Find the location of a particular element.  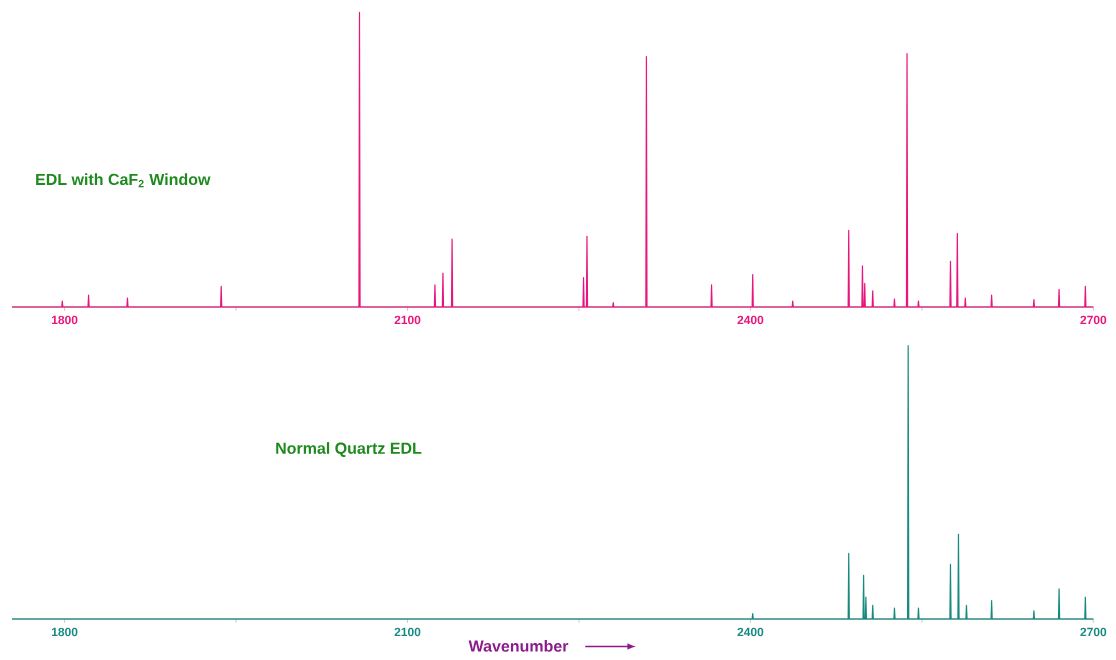

annotation: Normal Quartz EDL is located at coordinates (349, 449).